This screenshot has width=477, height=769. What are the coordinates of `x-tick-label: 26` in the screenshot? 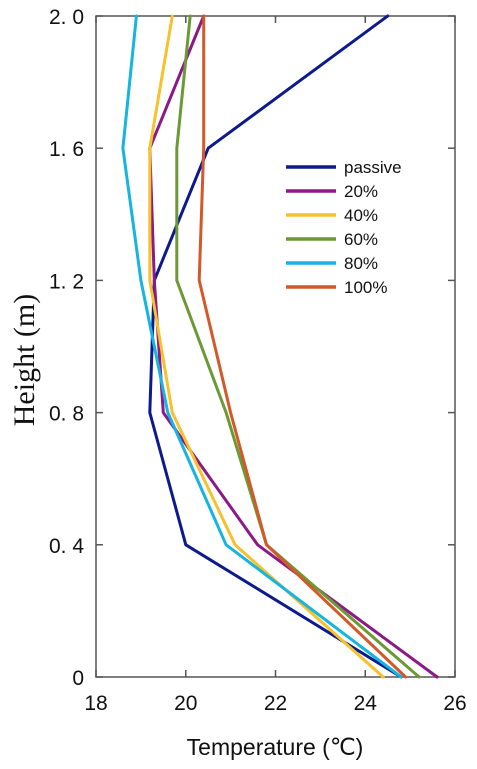 It's located at (454, 703).